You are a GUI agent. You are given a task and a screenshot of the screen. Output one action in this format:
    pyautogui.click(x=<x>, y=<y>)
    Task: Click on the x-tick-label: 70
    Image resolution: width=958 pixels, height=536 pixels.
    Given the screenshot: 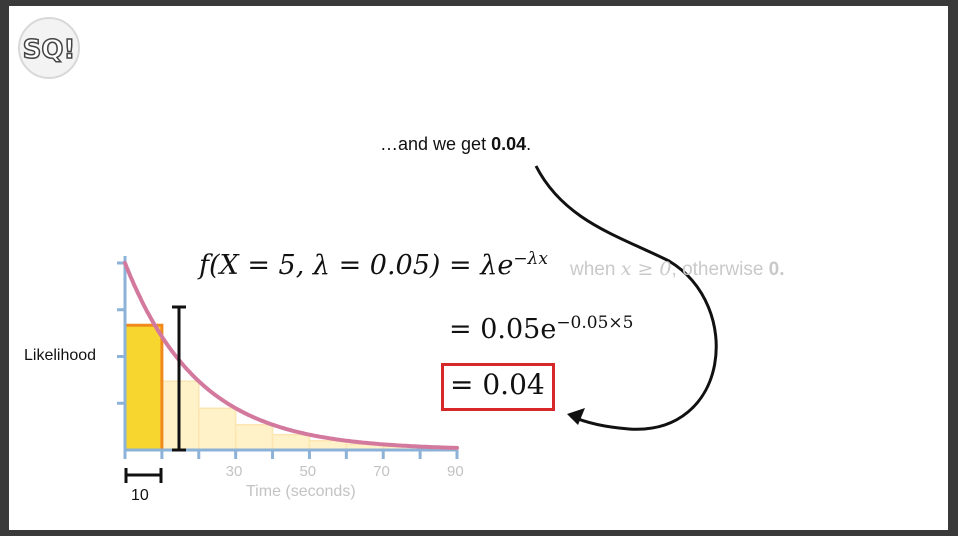 What is the action you would take?
    pyautogui.click(x=381, y=471)
    